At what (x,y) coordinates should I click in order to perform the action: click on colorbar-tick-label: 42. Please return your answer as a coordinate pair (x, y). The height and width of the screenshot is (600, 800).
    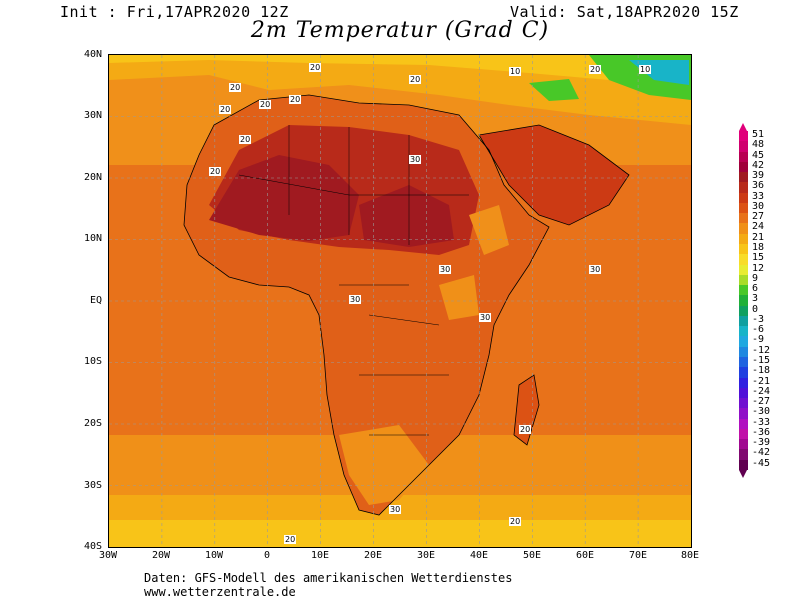
    Looking at the image, I should click on (758, 165).